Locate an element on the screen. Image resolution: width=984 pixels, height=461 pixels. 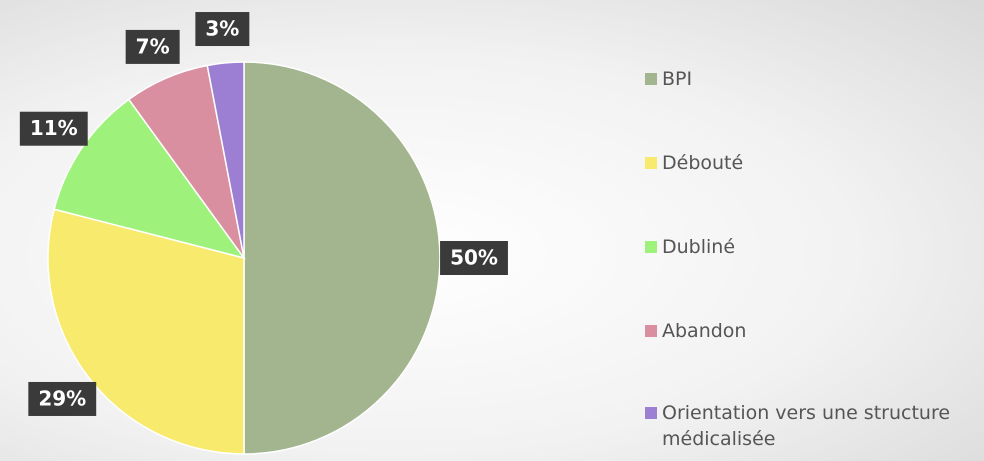
legend-item: BPI is located at coordinates (812, 79).